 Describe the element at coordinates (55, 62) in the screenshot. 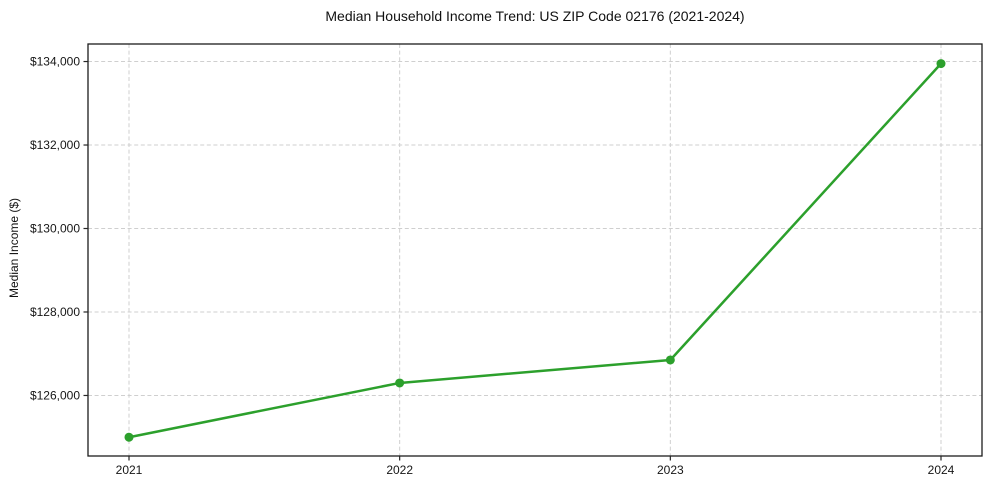

I see `y-tick-label: $134,000` at that location.